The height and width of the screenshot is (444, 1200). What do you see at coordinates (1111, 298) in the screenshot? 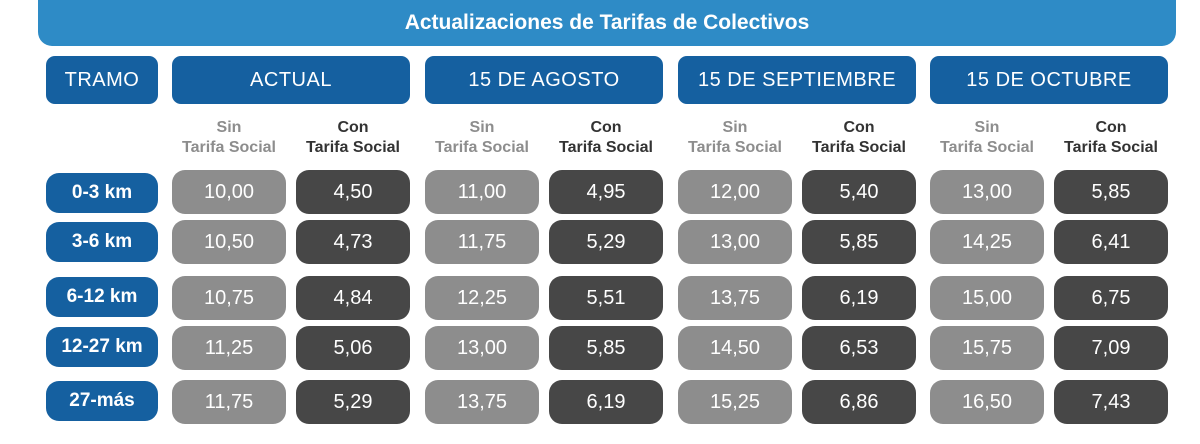
I see `con-tarifa-social-value: 6,75` at bounding box center [1111, 298].